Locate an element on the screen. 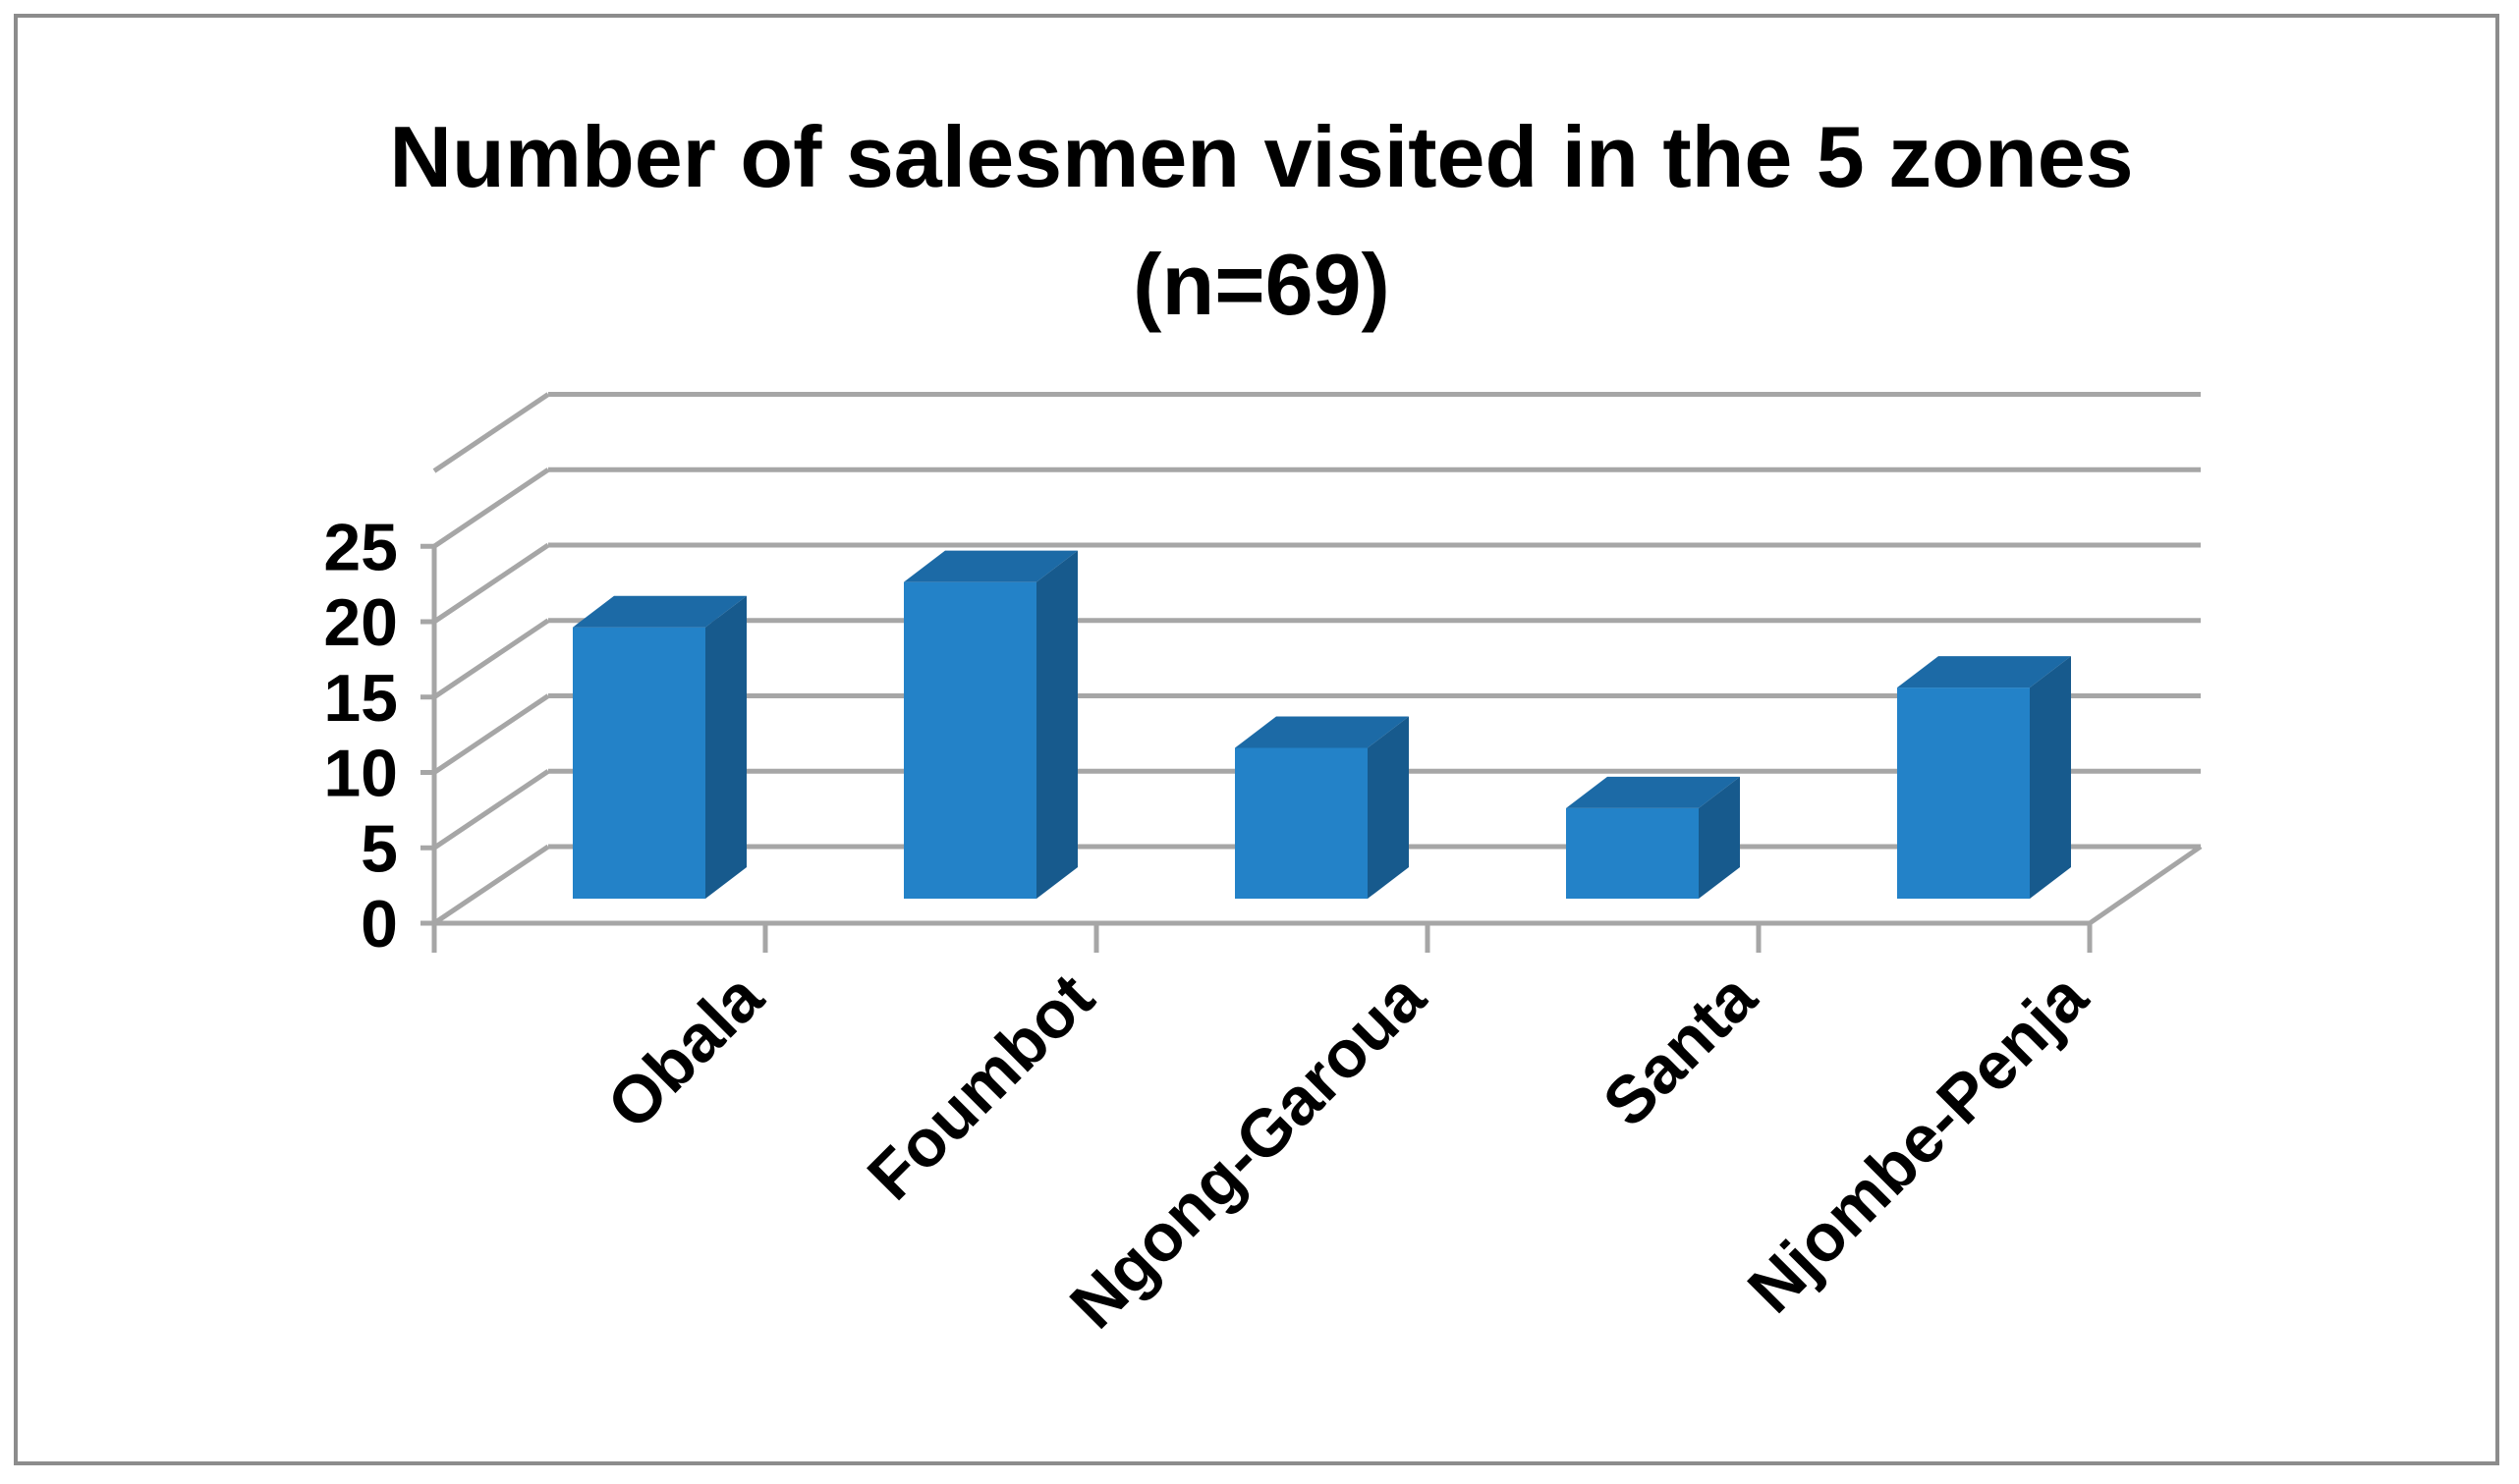 The width and height of the screenshot is (2519, 1484). y-tick-label: 0 is located at coordinates (379, 924).